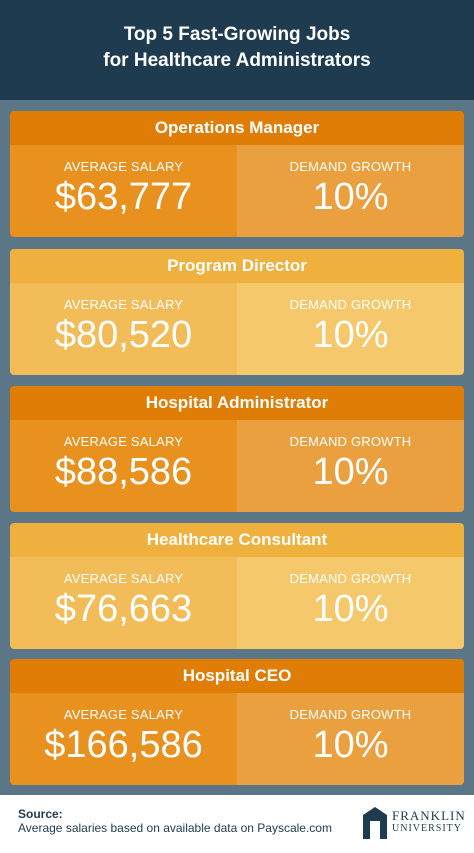 The image size is (474, 853). I want to click on salary-panel: AVERAGE SALARY $76,663, so click(123, 603).